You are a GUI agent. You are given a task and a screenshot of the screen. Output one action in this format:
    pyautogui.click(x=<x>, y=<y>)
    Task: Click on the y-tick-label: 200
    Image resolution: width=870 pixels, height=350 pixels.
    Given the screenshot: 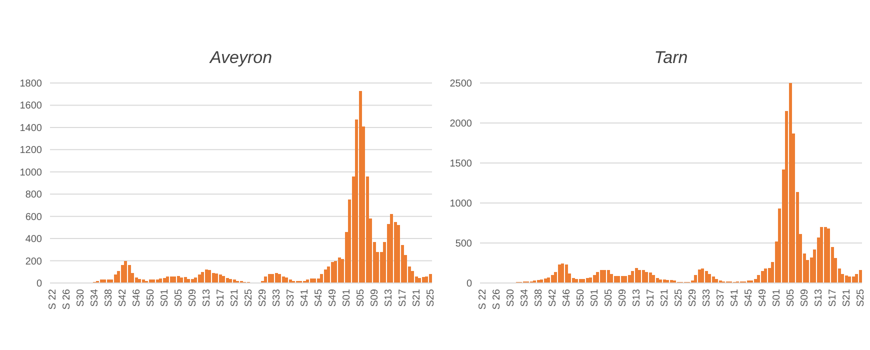 What is the action you would take?
    pyautogui.click(x=33, y=262)
    